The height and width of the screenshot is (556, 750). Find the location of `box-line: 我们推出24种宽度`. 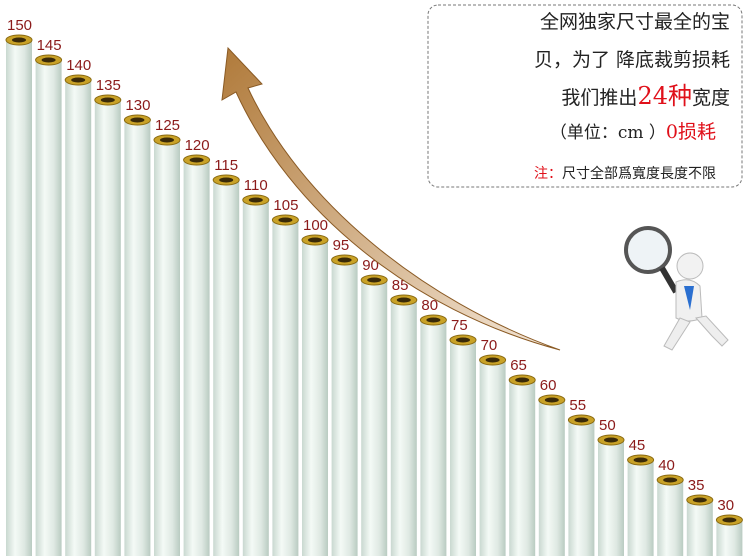

box-line: 我们推出24种宽度 is located at coordinates (645, 96).